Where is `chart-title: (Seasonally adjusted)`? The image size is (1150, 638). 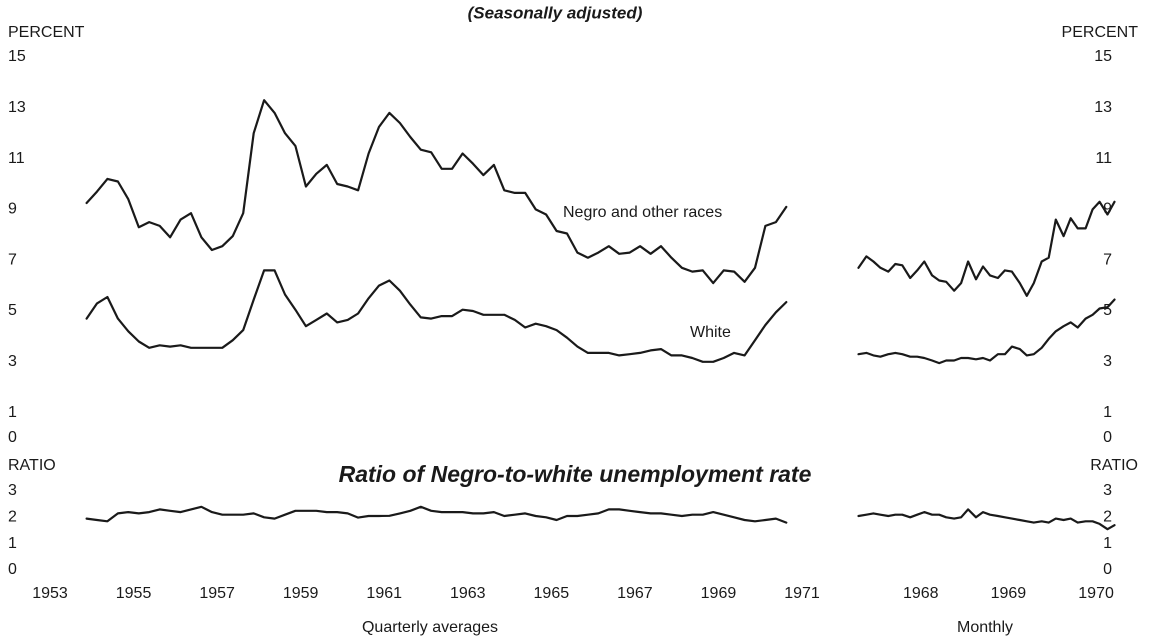 chart-title: (Seasonally adjusted) is located at coordinates (555, 12).